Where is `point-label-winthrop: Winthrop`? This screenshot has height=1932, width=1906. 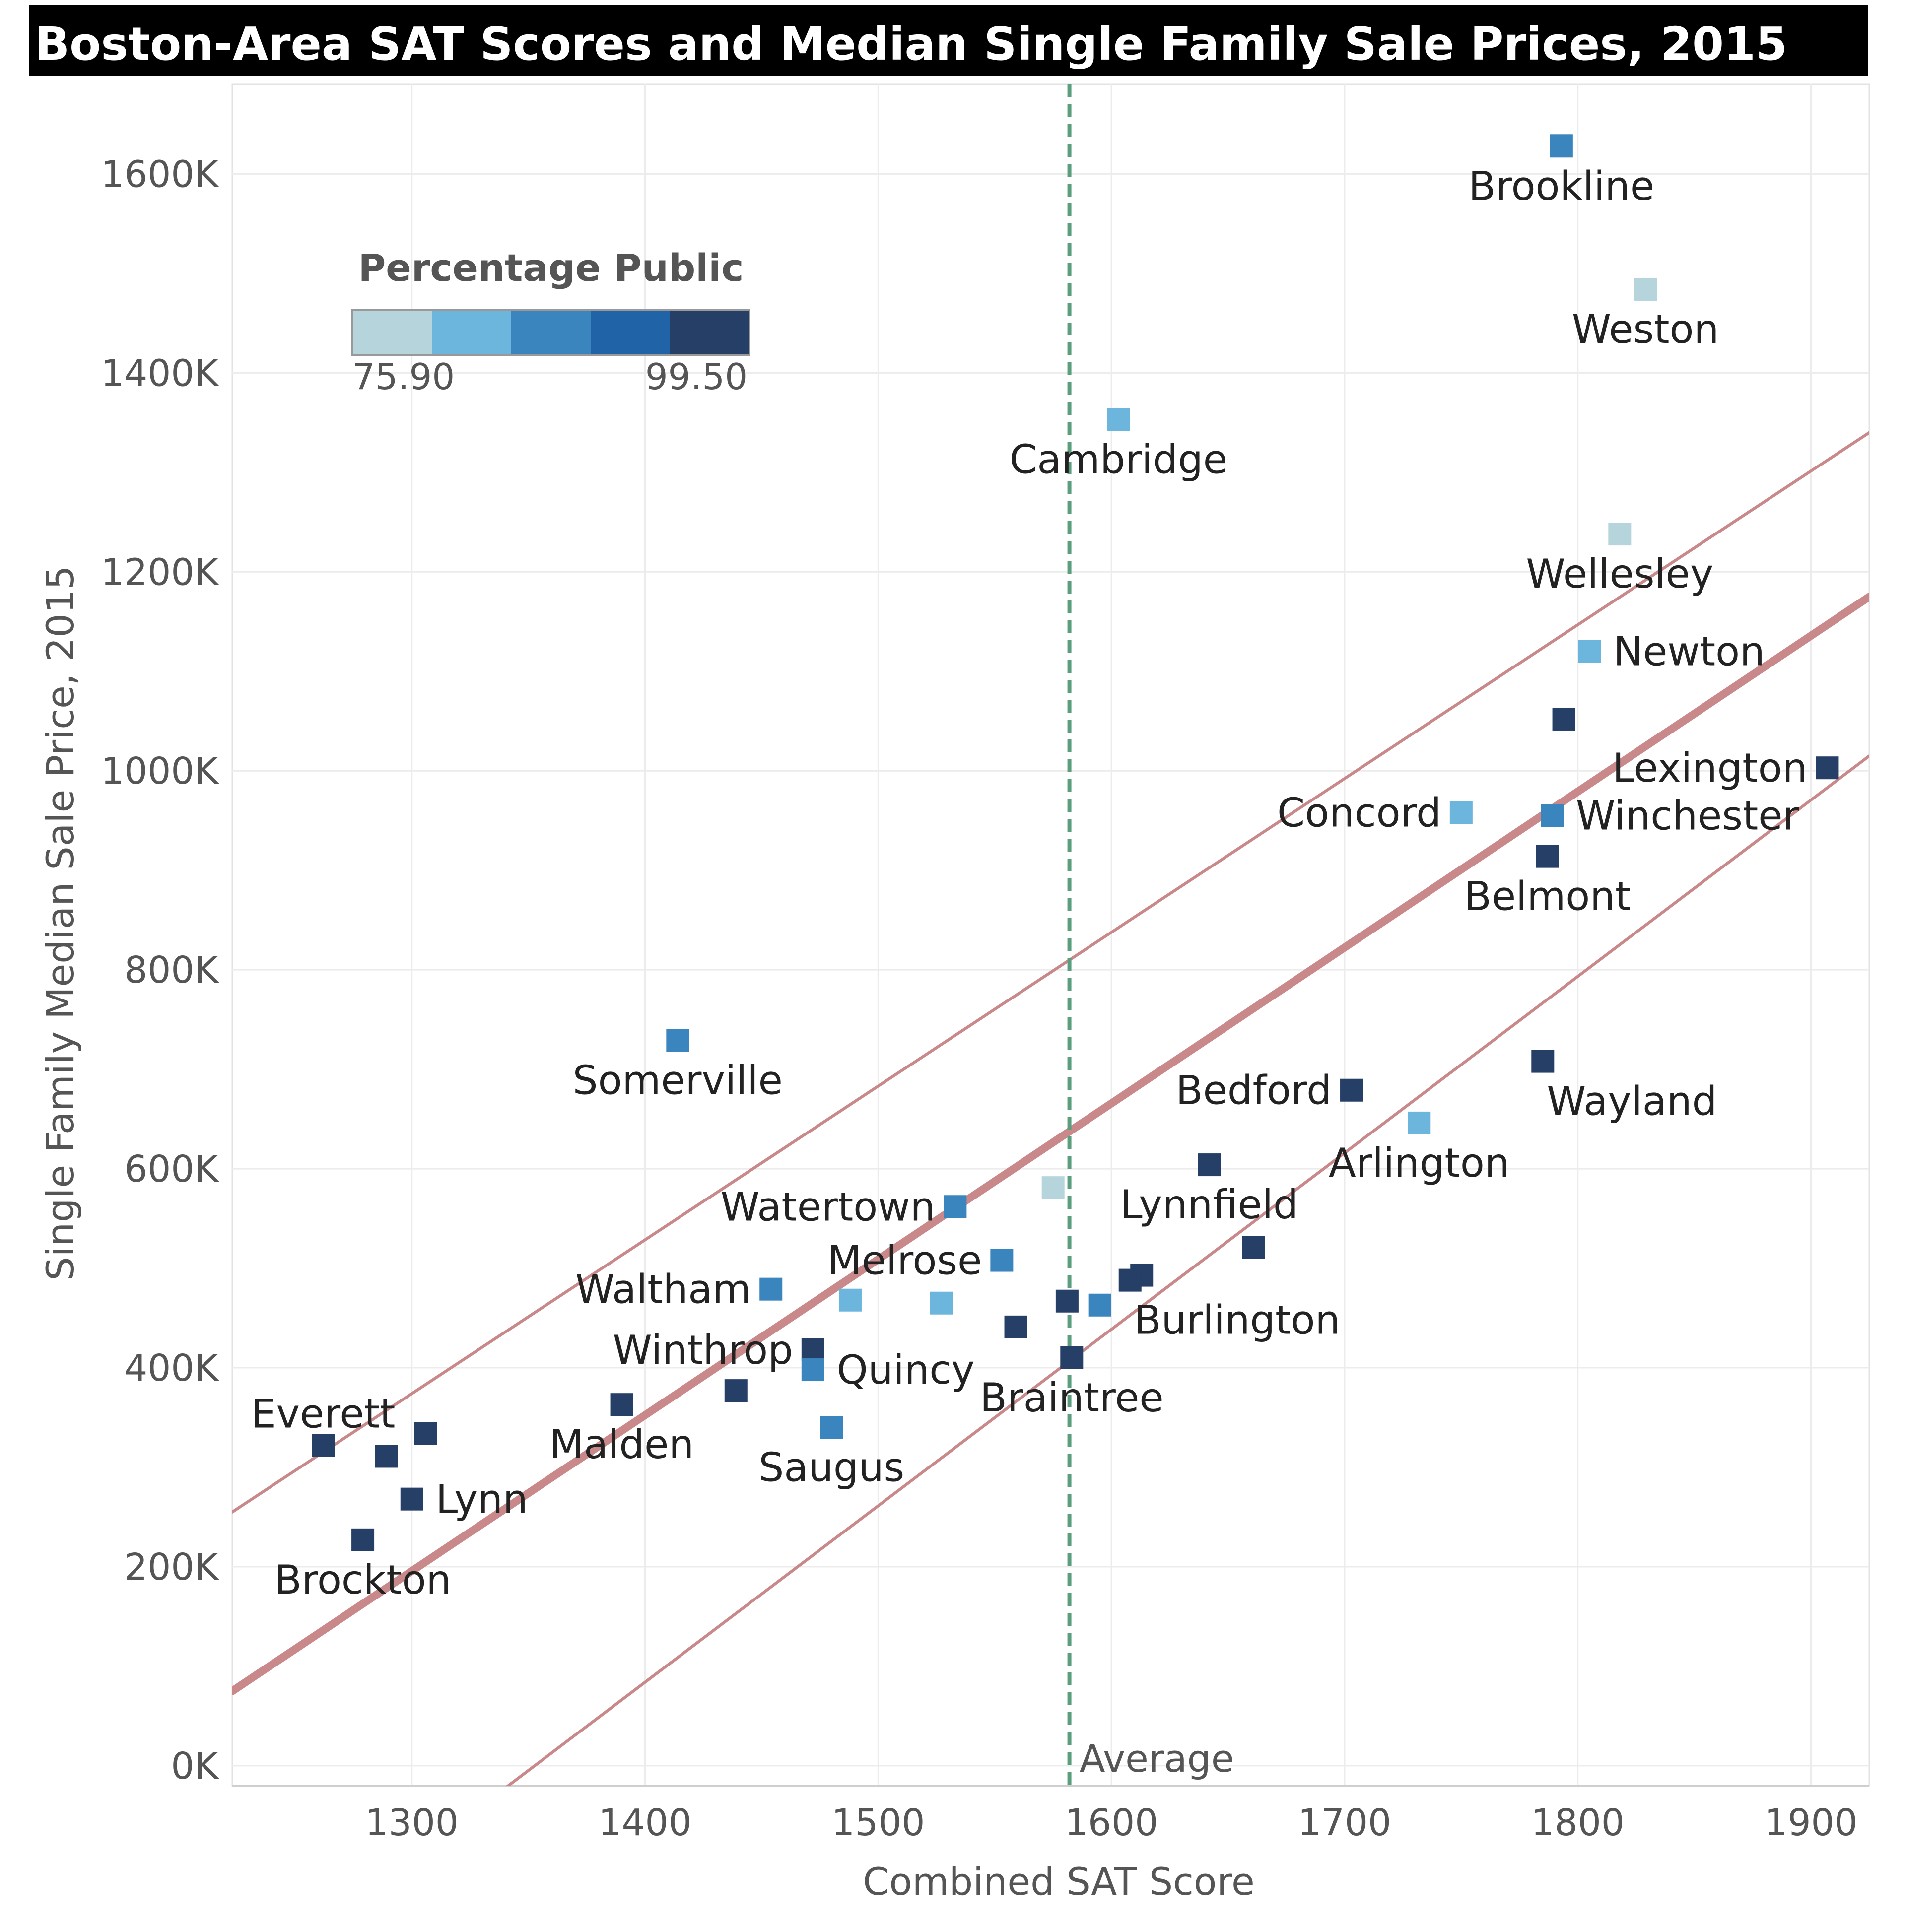 point-label-winthrop: Winthrop is located at coordinates (703, 1350).